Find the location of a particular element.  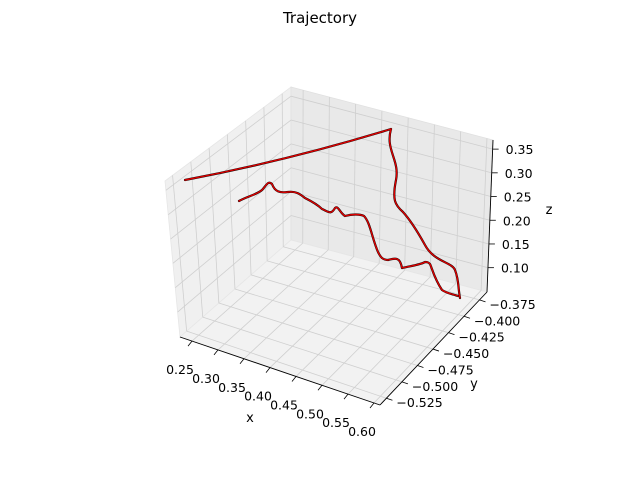

x-axis-label: x is located at coordinates (250, 418).